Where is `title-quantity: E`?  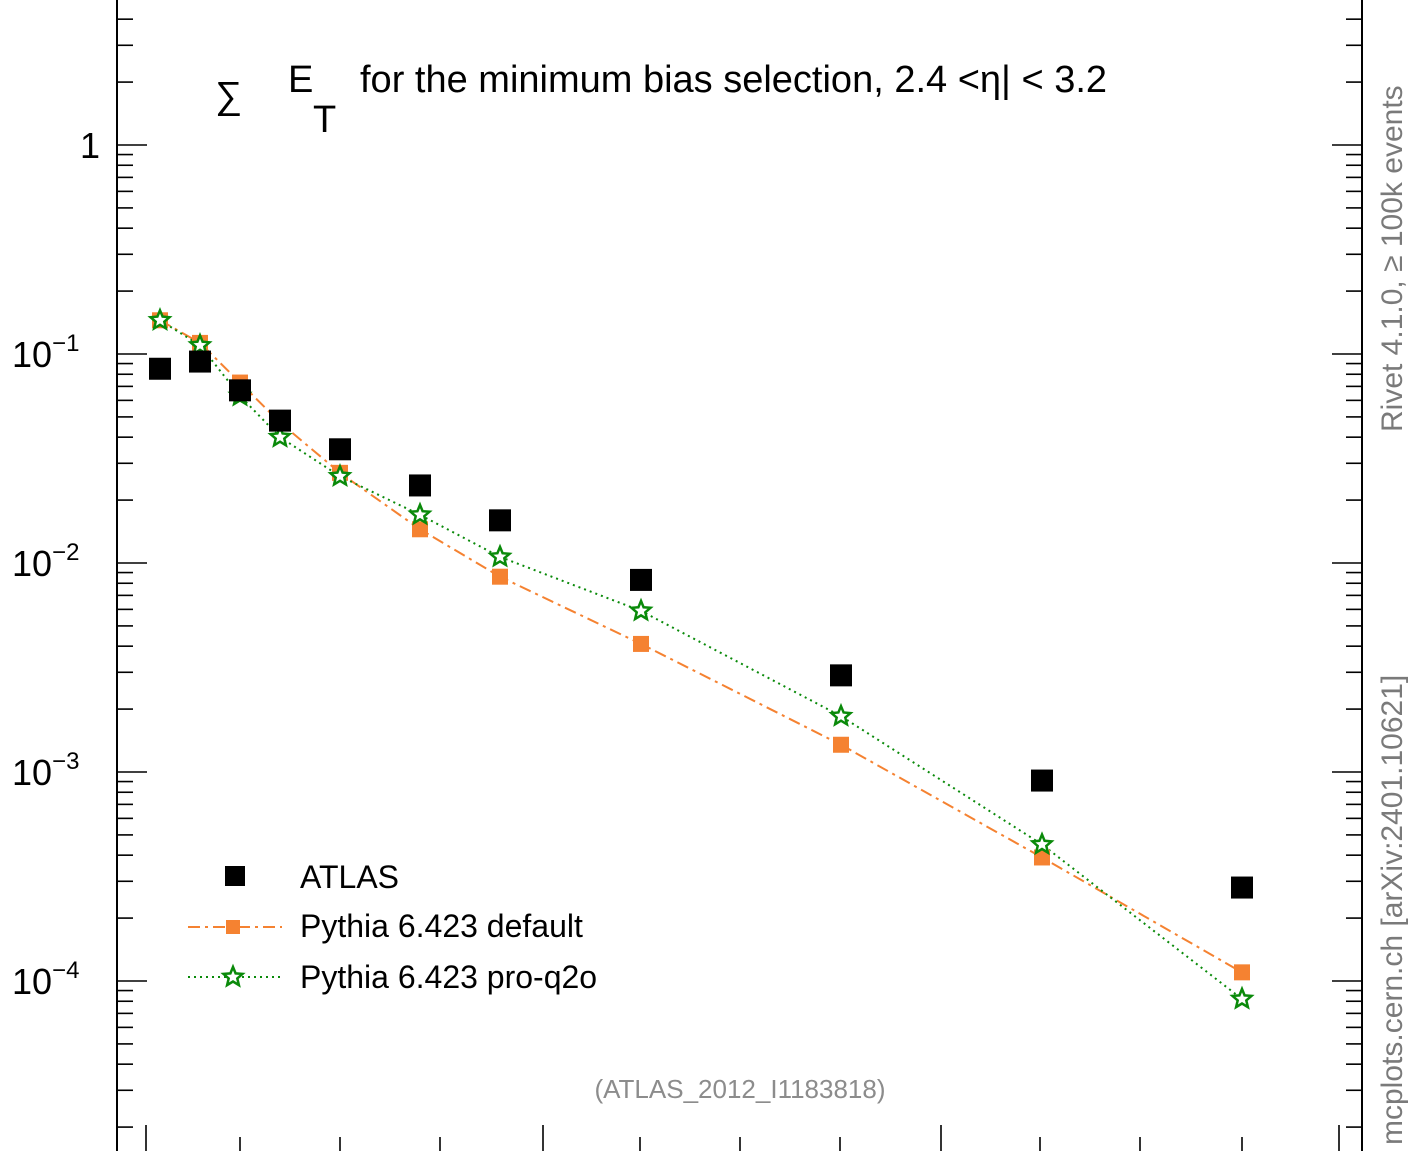 title-quantity: E is located at coordinates (300, 80).